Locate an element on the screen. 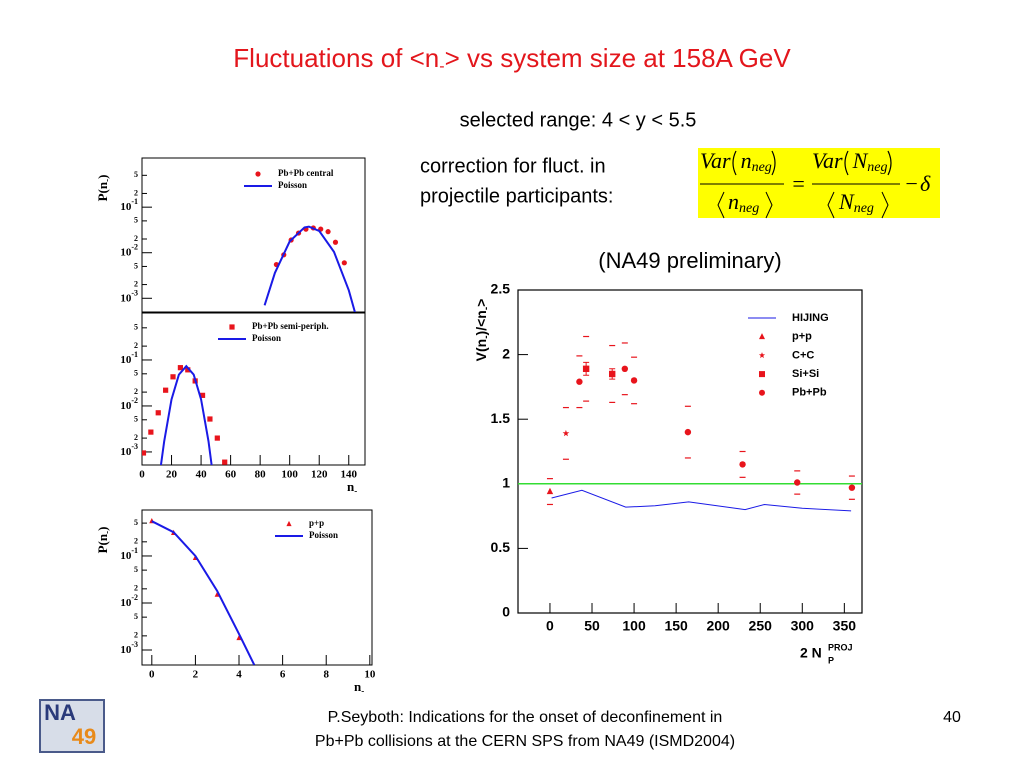  y-tick-label: 10⁻² is located at coordinates (129, 601).